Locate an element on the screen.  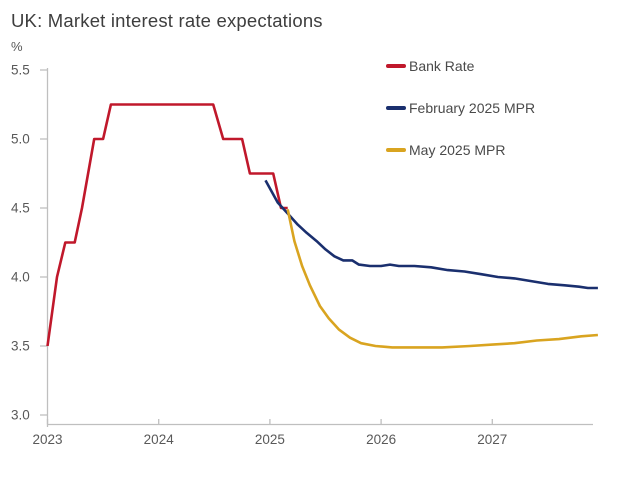
legend-item-february-2025-mpr: February 2025 MPR is located at coordinates (460, 108).